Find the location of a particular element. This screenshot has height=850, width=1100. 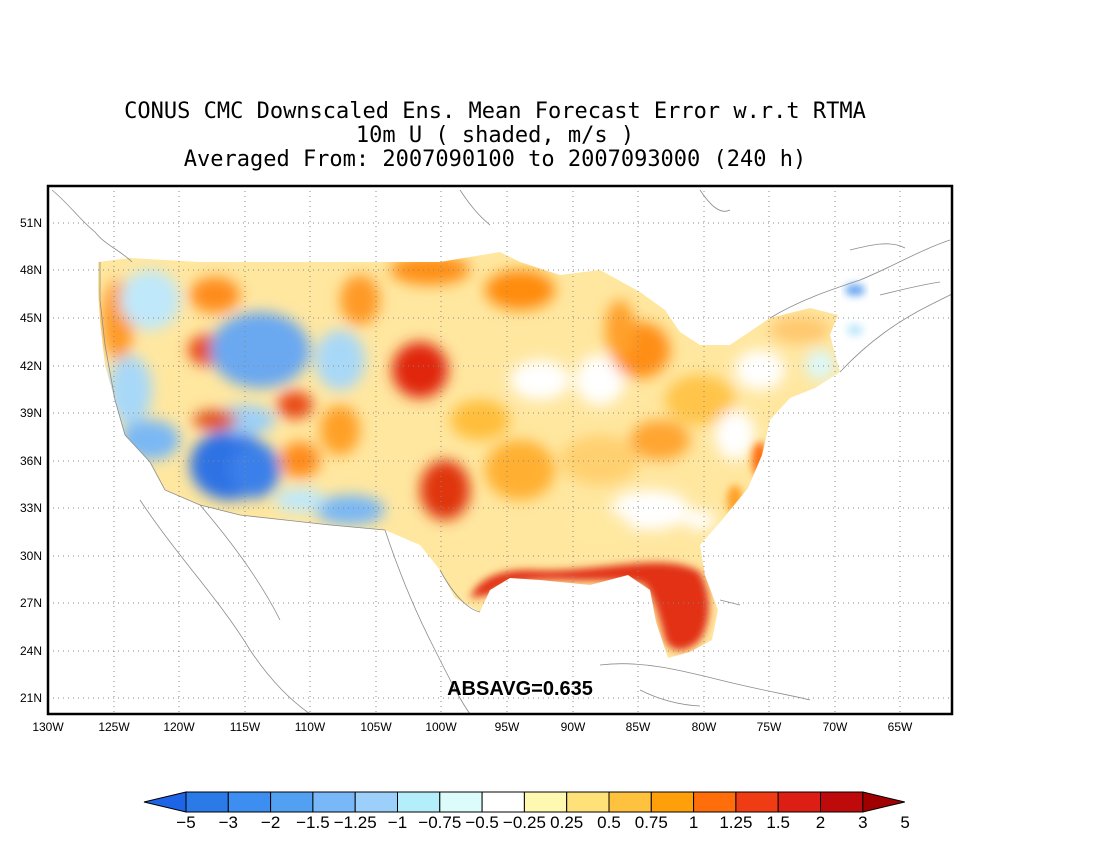

colorbar-label: −1.25 is located at coordinates (355, 822).